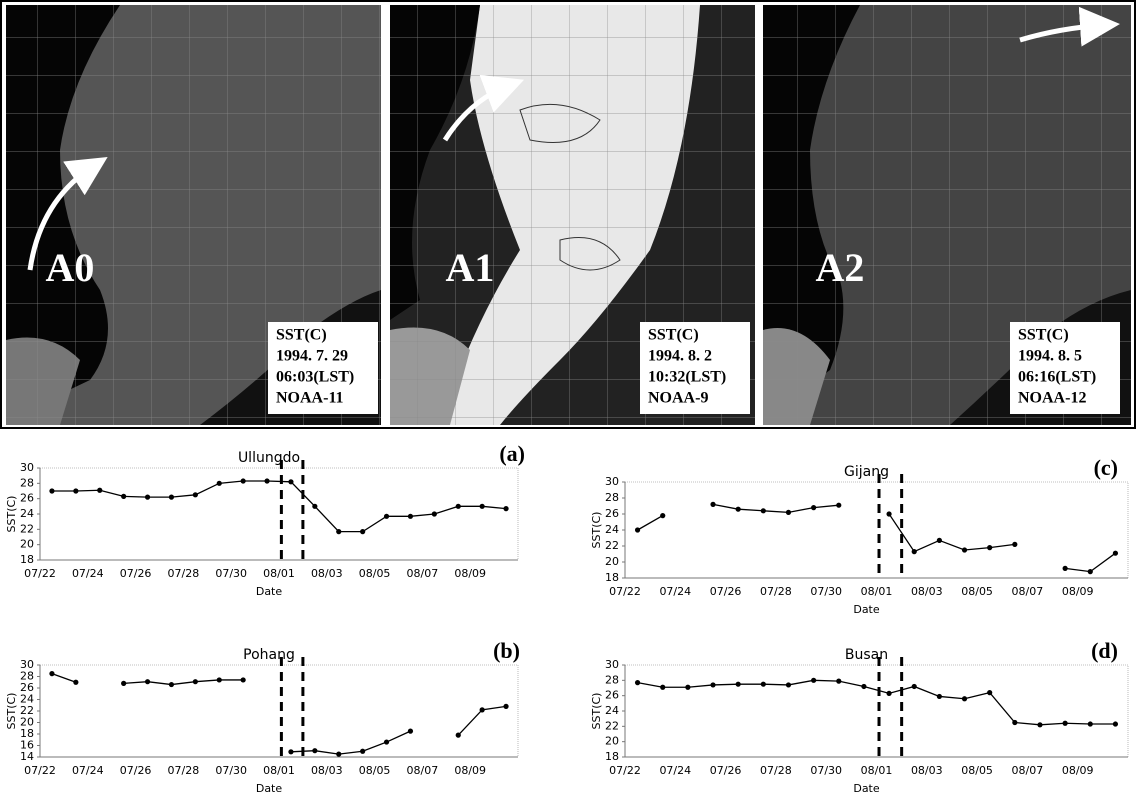  What do you see at coordinates (1106, 467) in the screenshot?
I see `panel-label: (c)` at bounding box center [1106, 467].